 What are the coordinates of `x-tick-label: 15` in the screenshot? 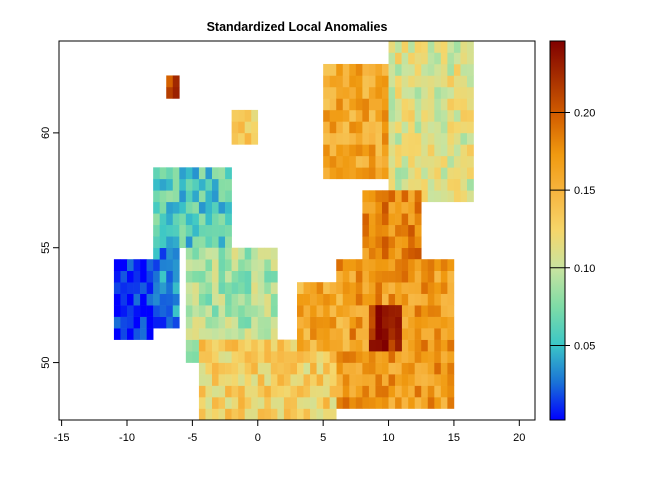 It's located at (454, 438).